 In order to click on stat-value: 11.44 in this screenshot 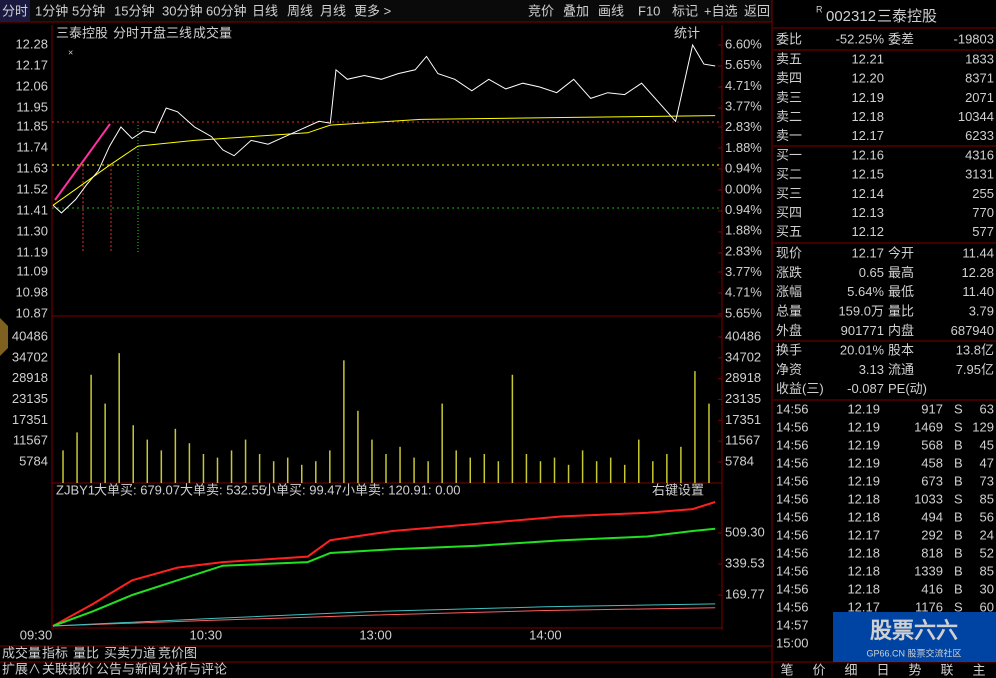, I will do `click(978, 252)`.